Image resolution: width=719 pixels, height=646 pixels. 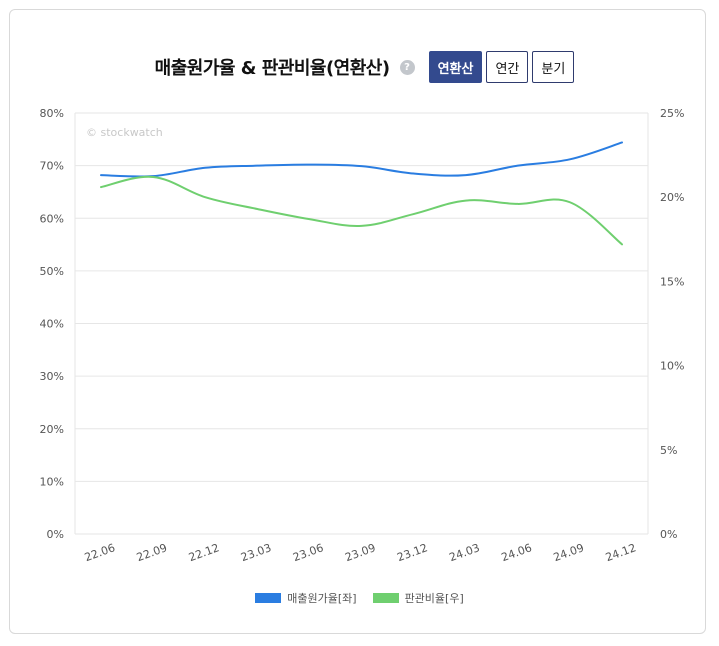 What do you see at coordinates (621, 552) in the screenshot?
I see `x-tick-label: 24.12` at bounding box center [621, 552].